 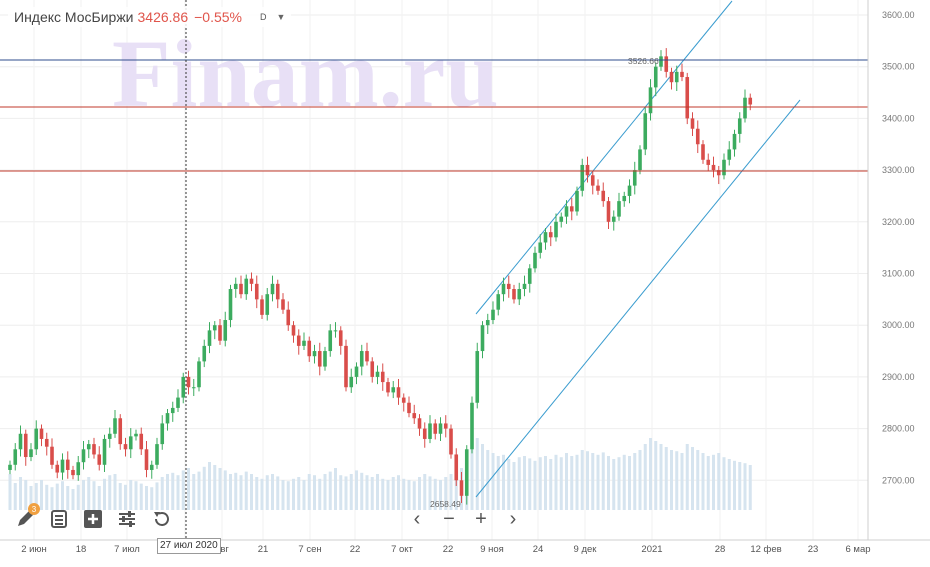 What do you see at coordinates (813, 549) in the screenshot?
I see `x-tick-label: 23` at bounding box center [813, 549].